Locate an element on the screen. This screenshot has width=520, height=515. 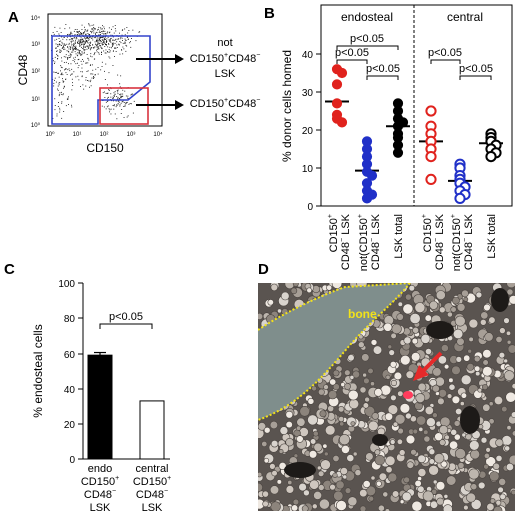
b-significance-label: p<0.05 is located at coordinates (367, 39).